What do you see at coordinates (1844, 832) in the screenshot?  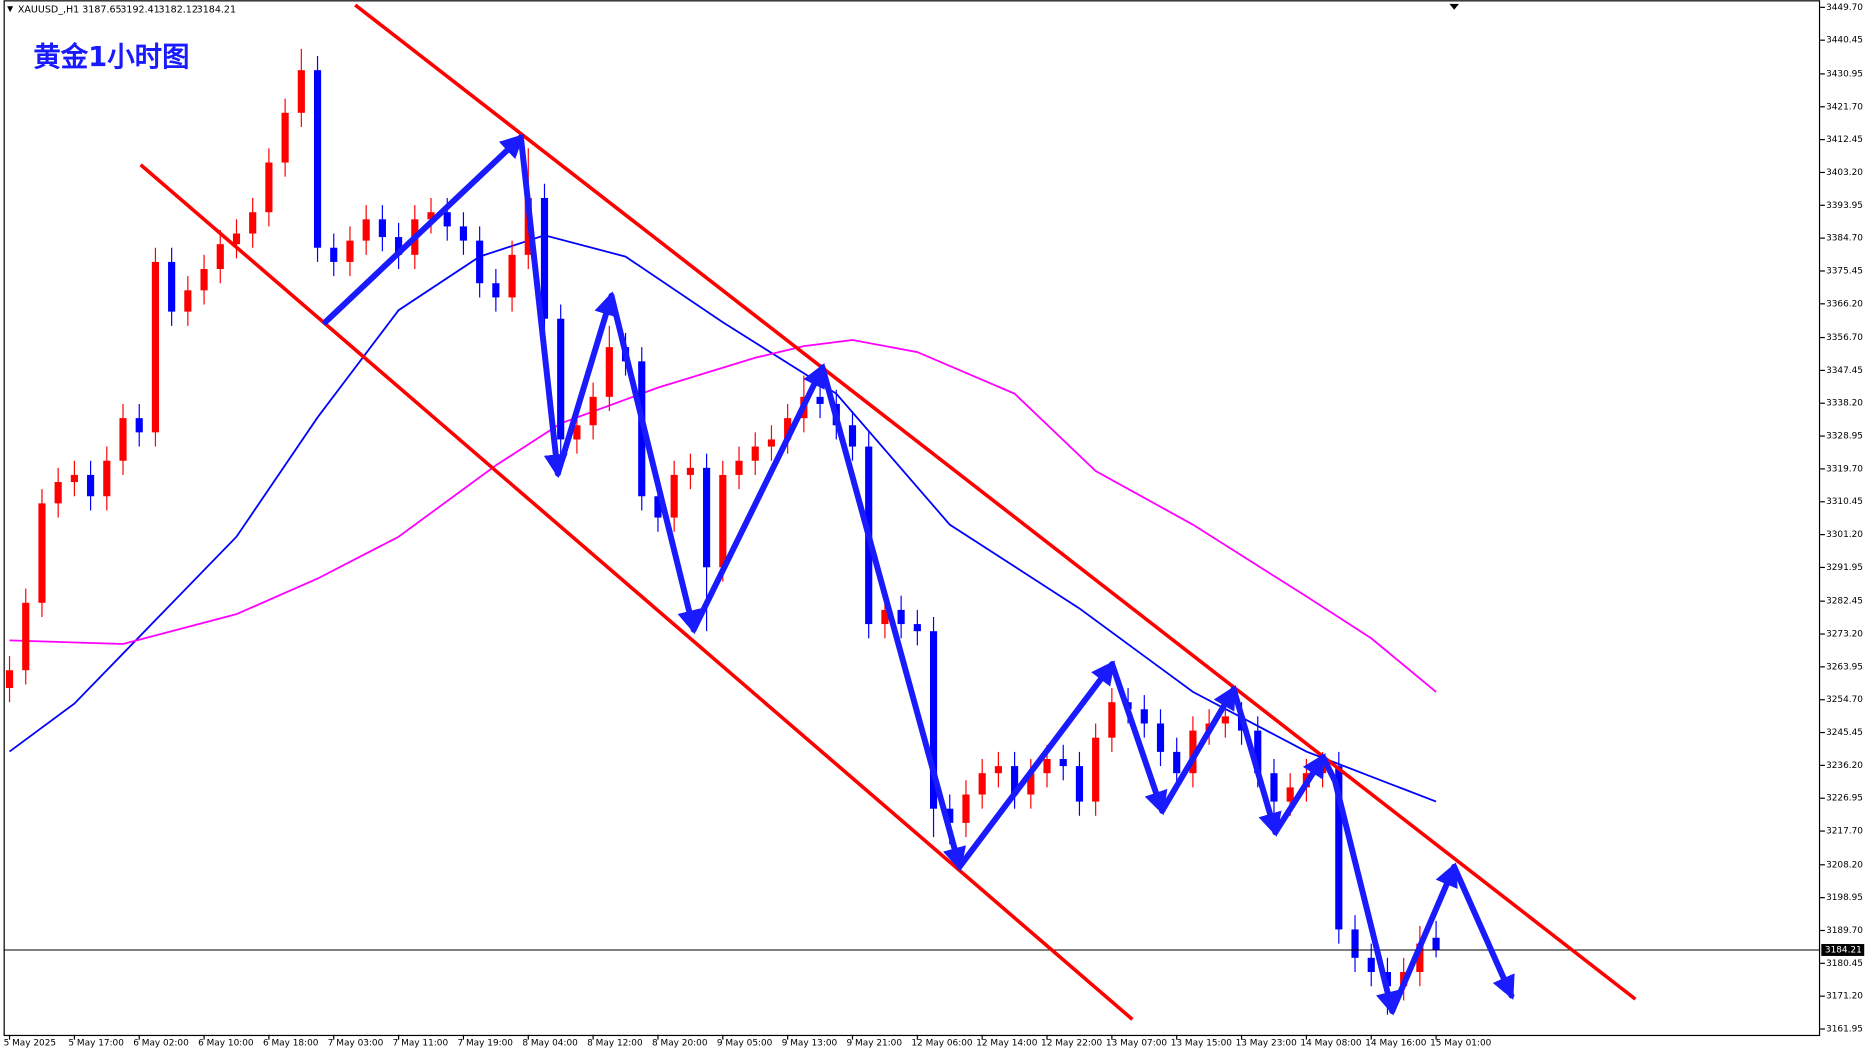 I see `y-tick-label: 3217.70` at bounding box center [1844, 832].